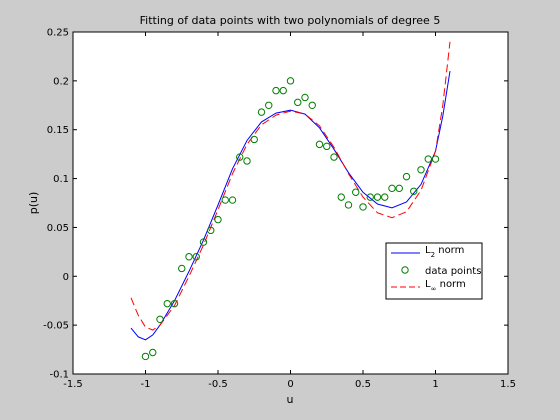 The image size is (560, 420). I want to click on legend-points-marker, so click(405, 270).